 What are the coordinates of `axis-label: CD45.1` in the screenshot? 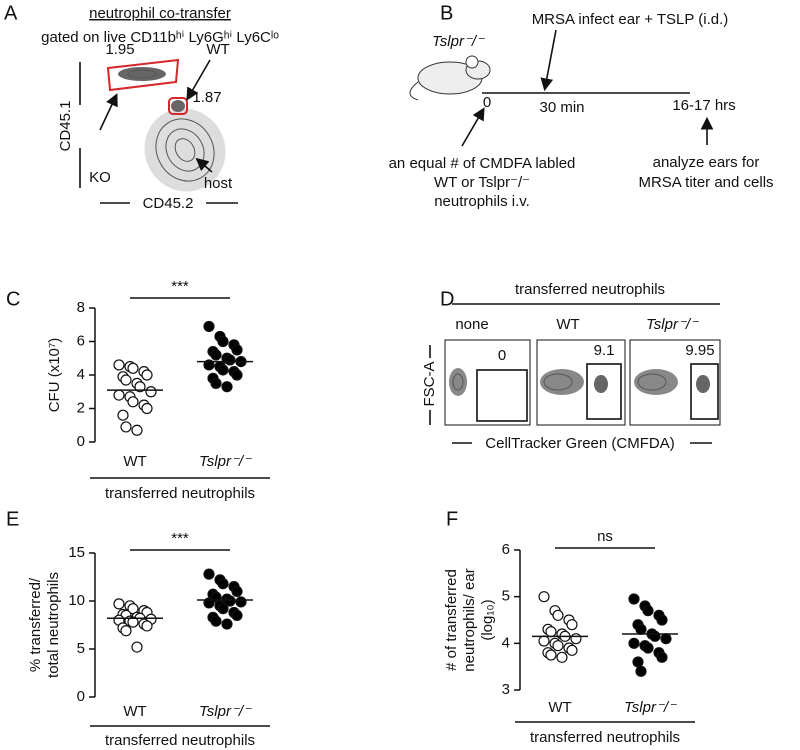 It's located at (65, 126).